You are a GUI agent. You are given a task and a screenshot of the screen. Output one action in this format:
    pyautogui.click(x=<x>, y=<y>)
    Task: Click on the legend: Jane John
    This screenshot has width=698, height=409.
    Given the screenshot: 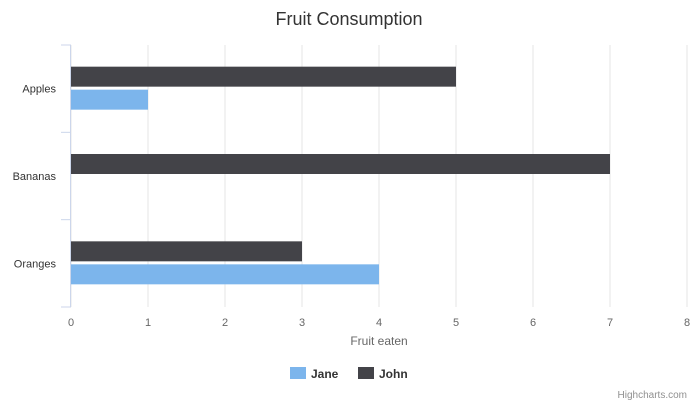 What is the action you would take?
    pyautogui.click(x=349, y=374)
    